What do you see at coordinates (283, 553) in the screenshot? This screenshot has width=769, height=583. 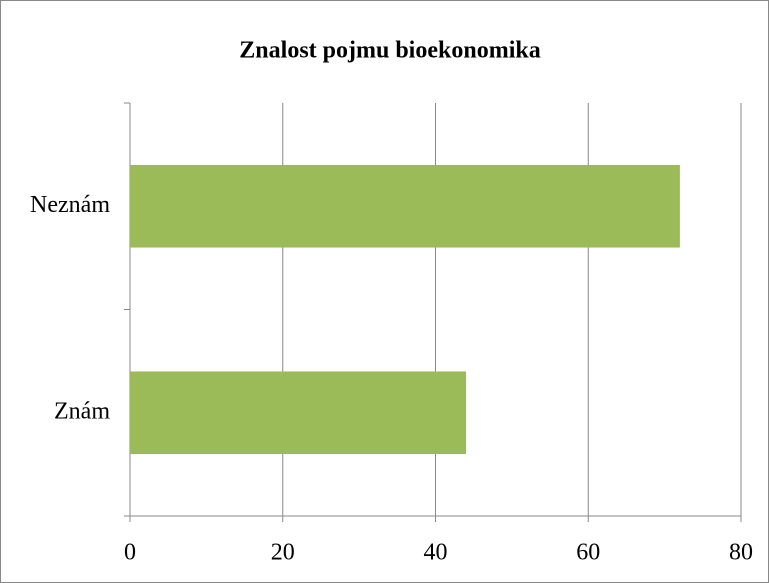 I see `x-tick-label: 20` at bounding box center [283, 553].